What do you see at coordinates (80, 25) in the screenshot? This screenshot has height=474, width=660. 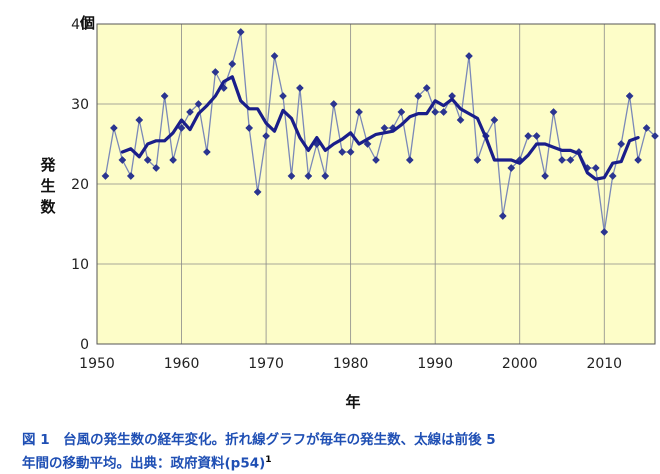 I see `y-tick-label: 40` at bounding box center [80, 25].